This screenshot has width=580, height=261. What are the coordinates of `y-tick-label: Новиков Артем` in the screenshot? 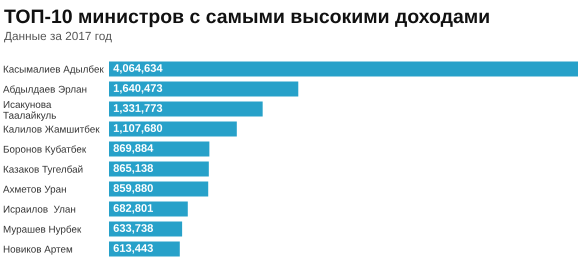 It's located at (38, 250).